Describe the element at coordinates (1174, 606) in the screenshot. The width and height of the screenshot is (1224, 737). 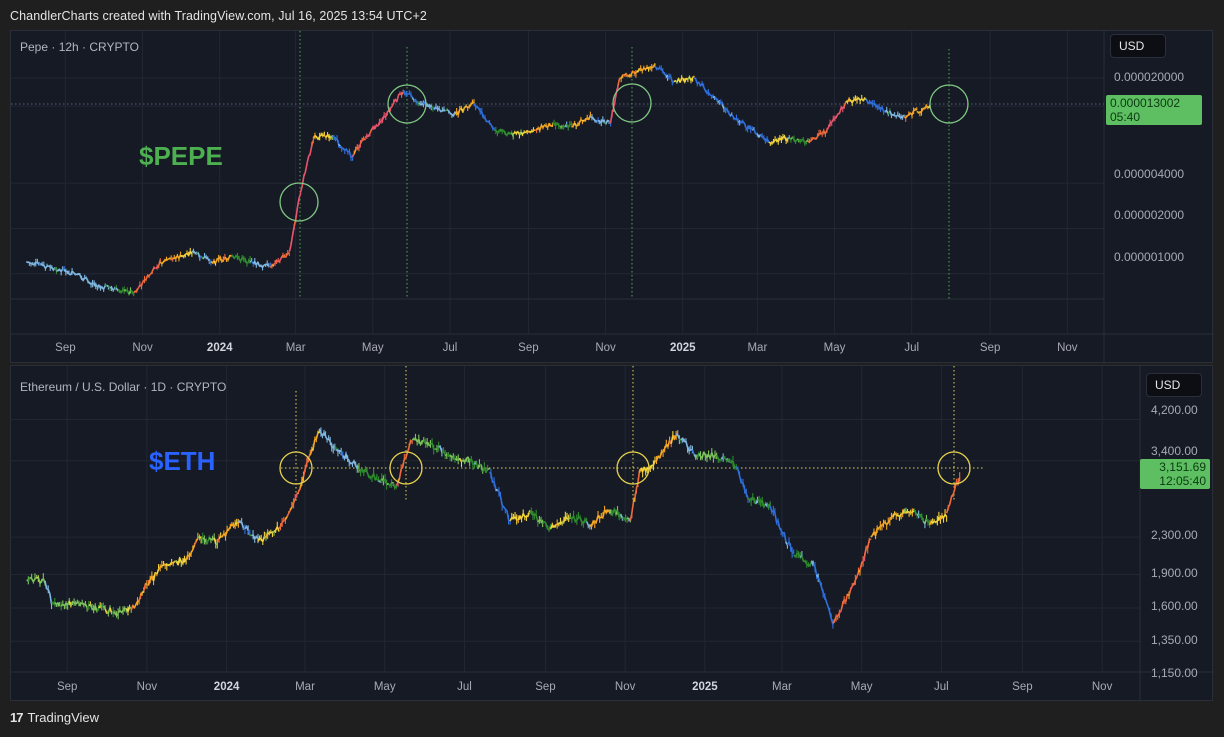
I see `eth-price-tick: 1,600.00` at that location.